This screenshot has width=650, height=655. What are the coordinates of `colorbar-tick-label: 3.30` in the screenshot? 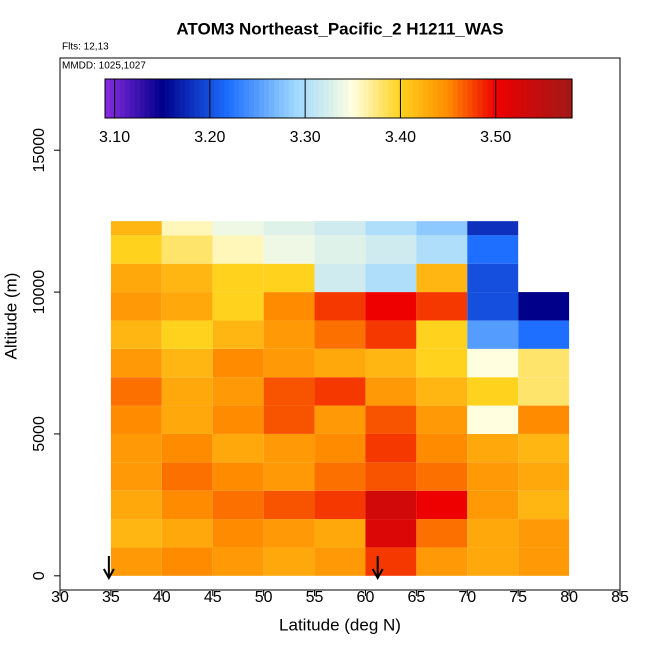 It's located at (305, 137).